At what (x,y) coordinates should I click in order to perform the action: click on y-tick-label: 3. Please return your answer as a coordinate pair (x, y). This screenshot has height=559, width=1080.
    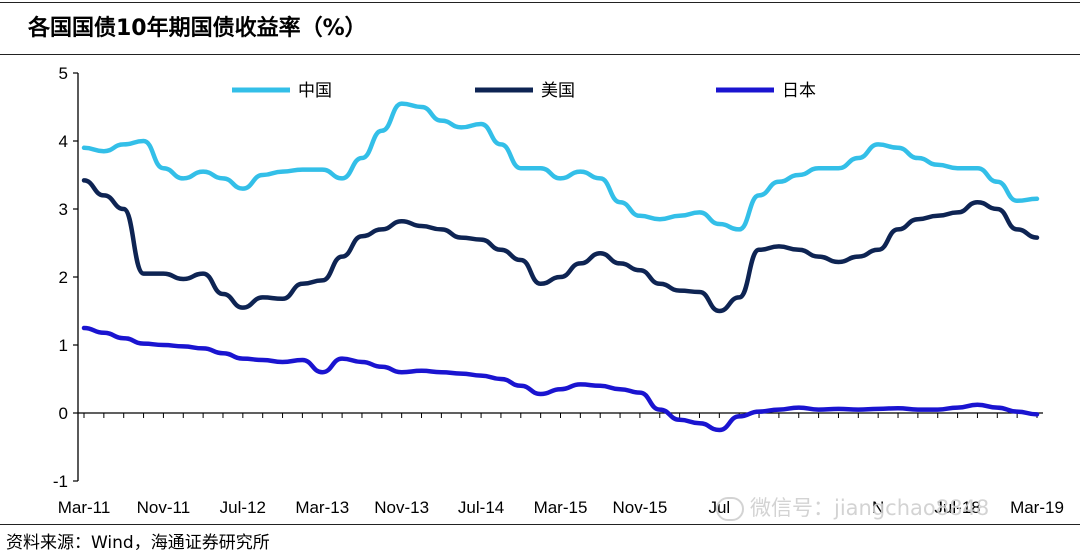
    Looking at the image, I should click on (63, 209).